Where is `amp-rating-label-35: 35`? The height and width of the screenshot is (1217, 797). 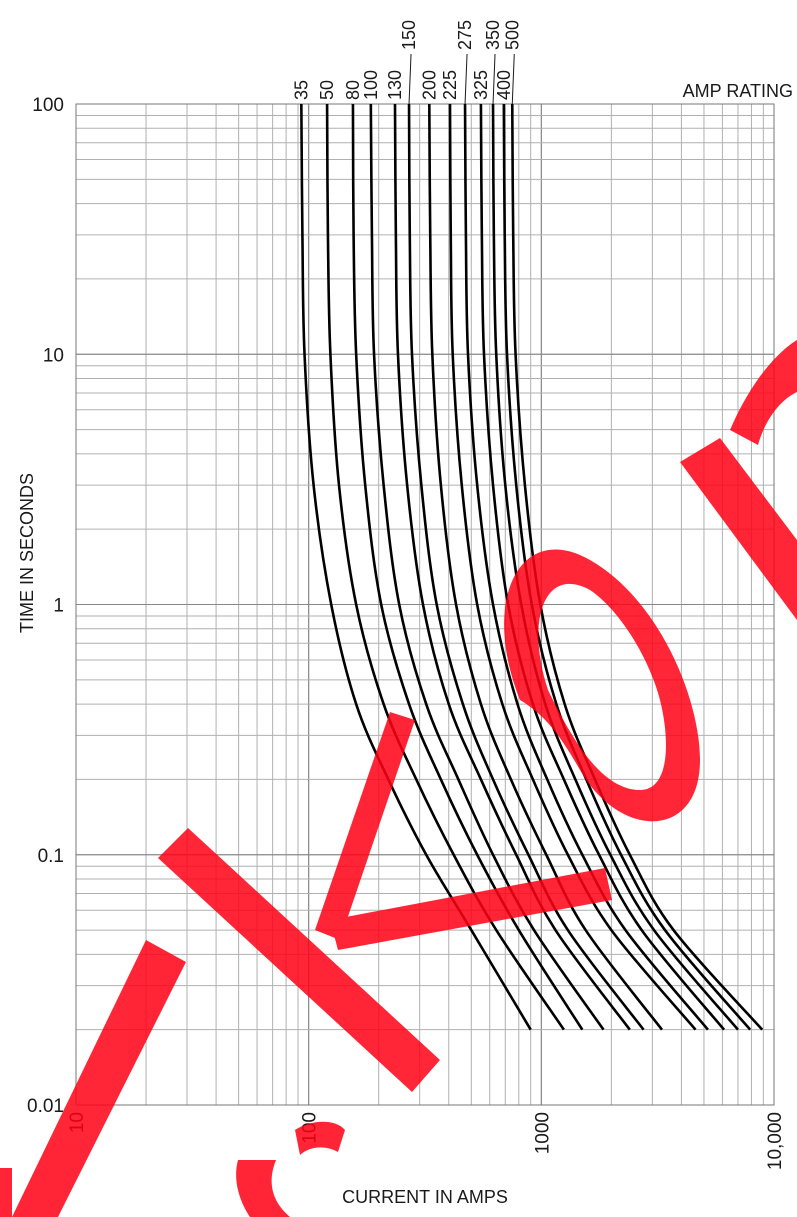 amp-rating-label-35: 35 is located at coordinates (301, 90).